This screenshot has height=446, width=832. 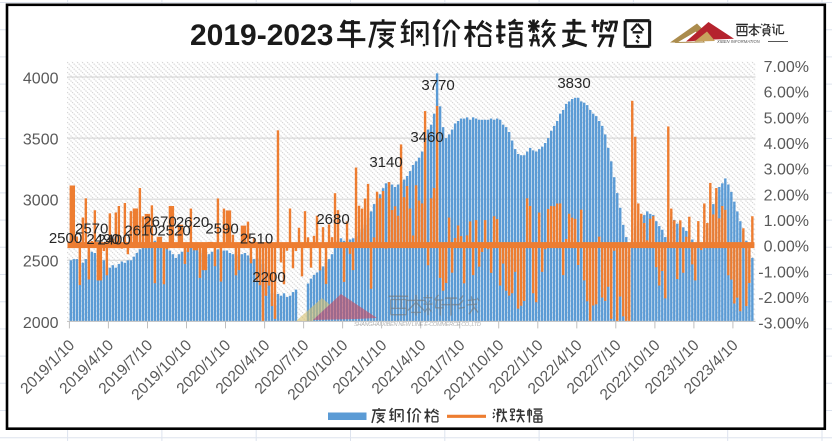 What do you see at coordinates (786, 93) in the screenshot?
I see `svg-text: 6.00%` at bounding box center [786, 93].